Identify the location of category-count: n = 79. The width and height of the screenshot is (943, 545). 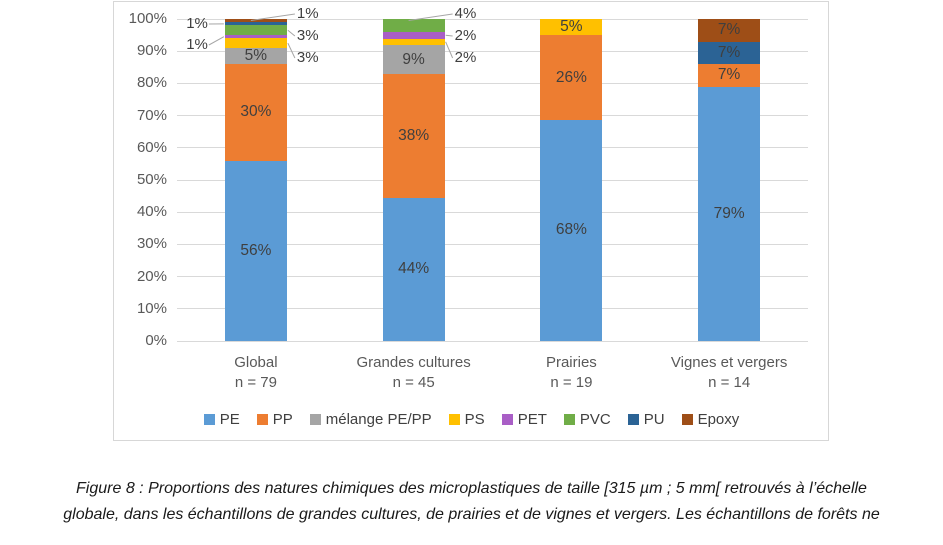
(255, 382).